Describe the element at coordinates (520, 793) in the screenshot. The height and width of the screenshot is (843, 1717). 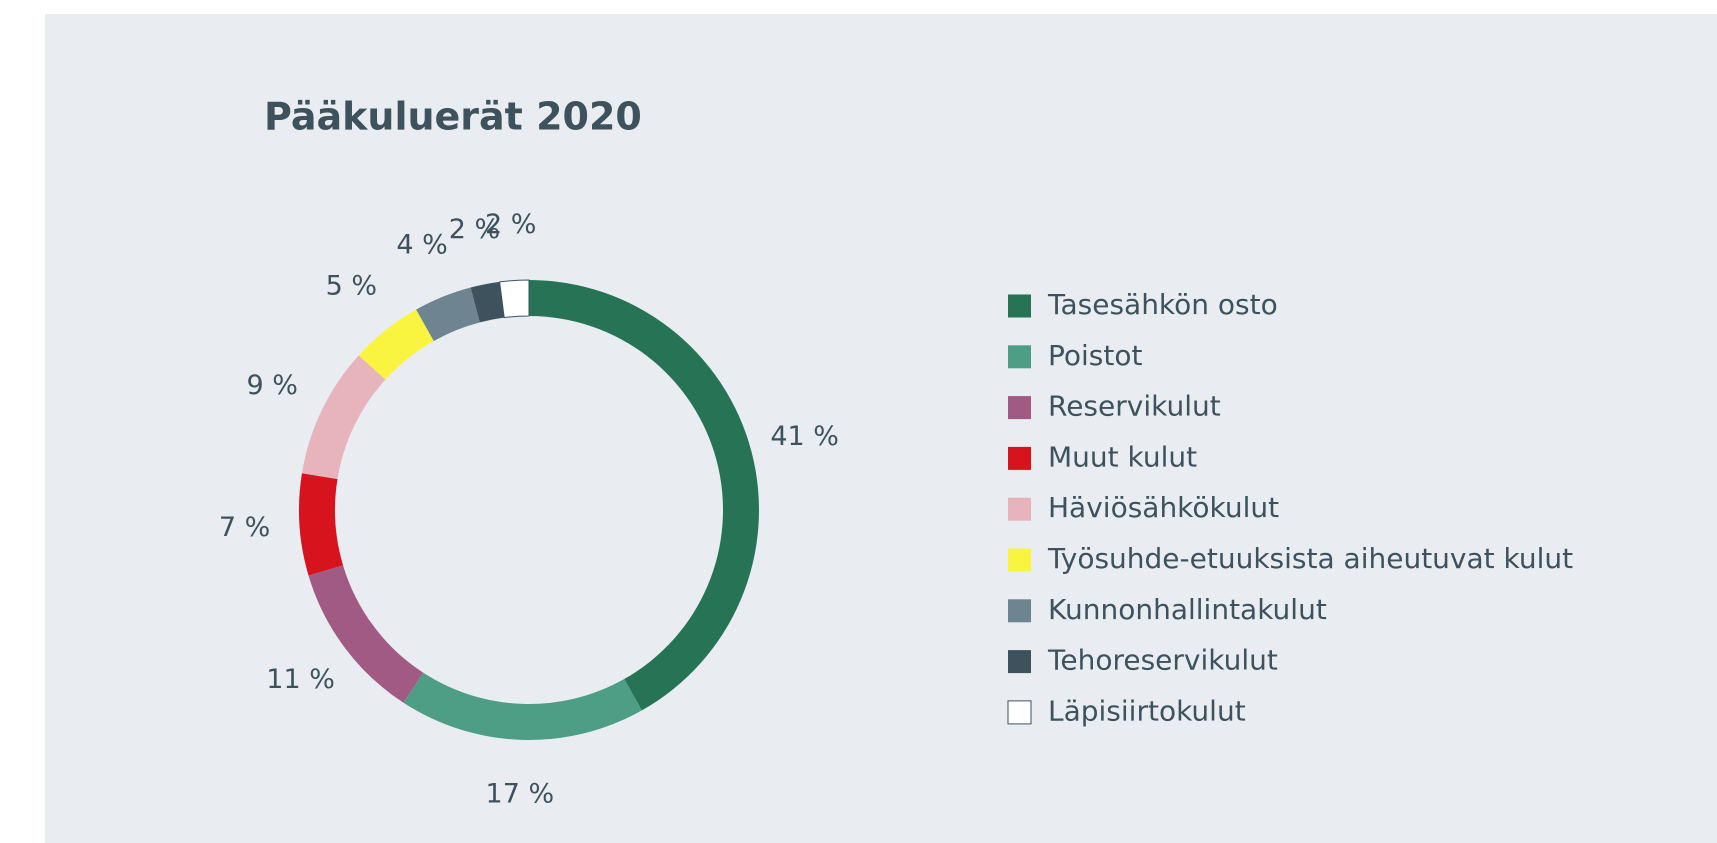
I see `data-label: 17 %` at that location.